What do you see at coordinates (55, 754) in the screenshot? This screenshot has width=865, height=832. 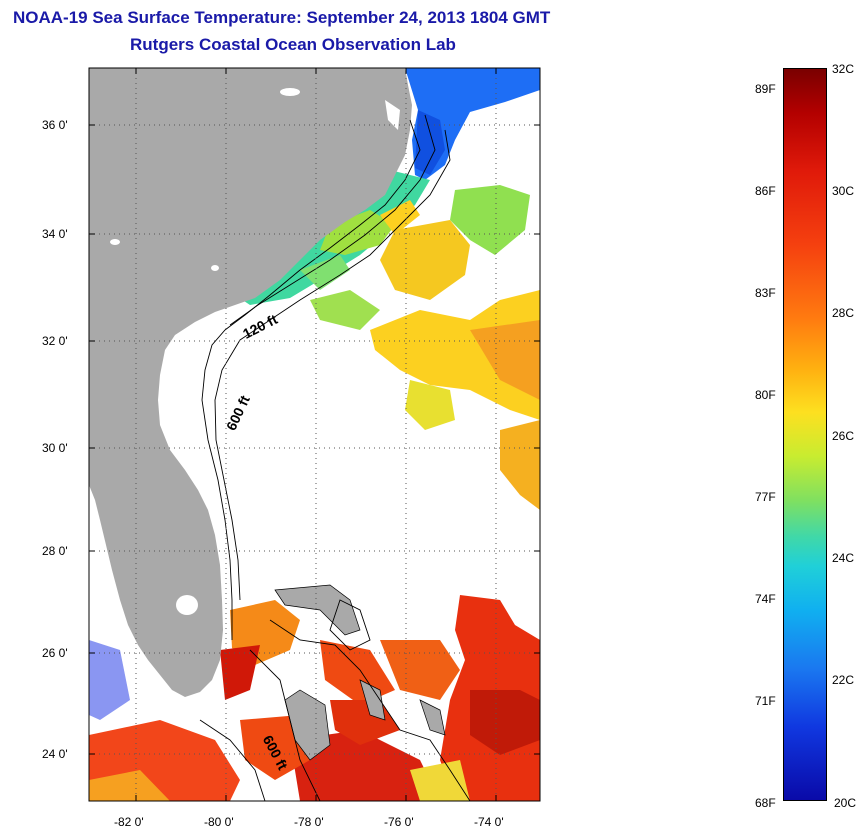 I see `lat-label-24: 24 0'` at bounding box center [55, 754].